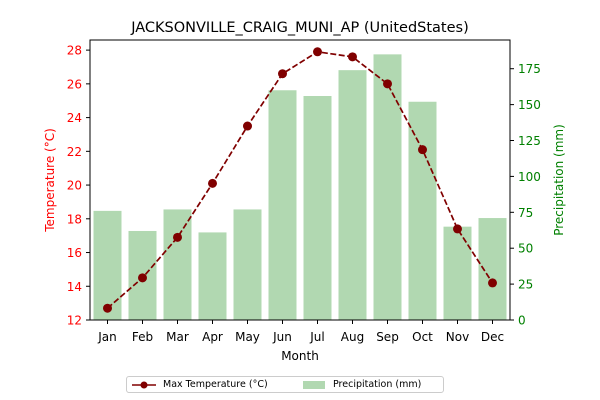 The width and height of the screenshot is (600, 400). What do you see at coordinates (212, 337) in the screenshot?
I see `x-tick-label-apr: Apr` at bounding box center [212, 337].